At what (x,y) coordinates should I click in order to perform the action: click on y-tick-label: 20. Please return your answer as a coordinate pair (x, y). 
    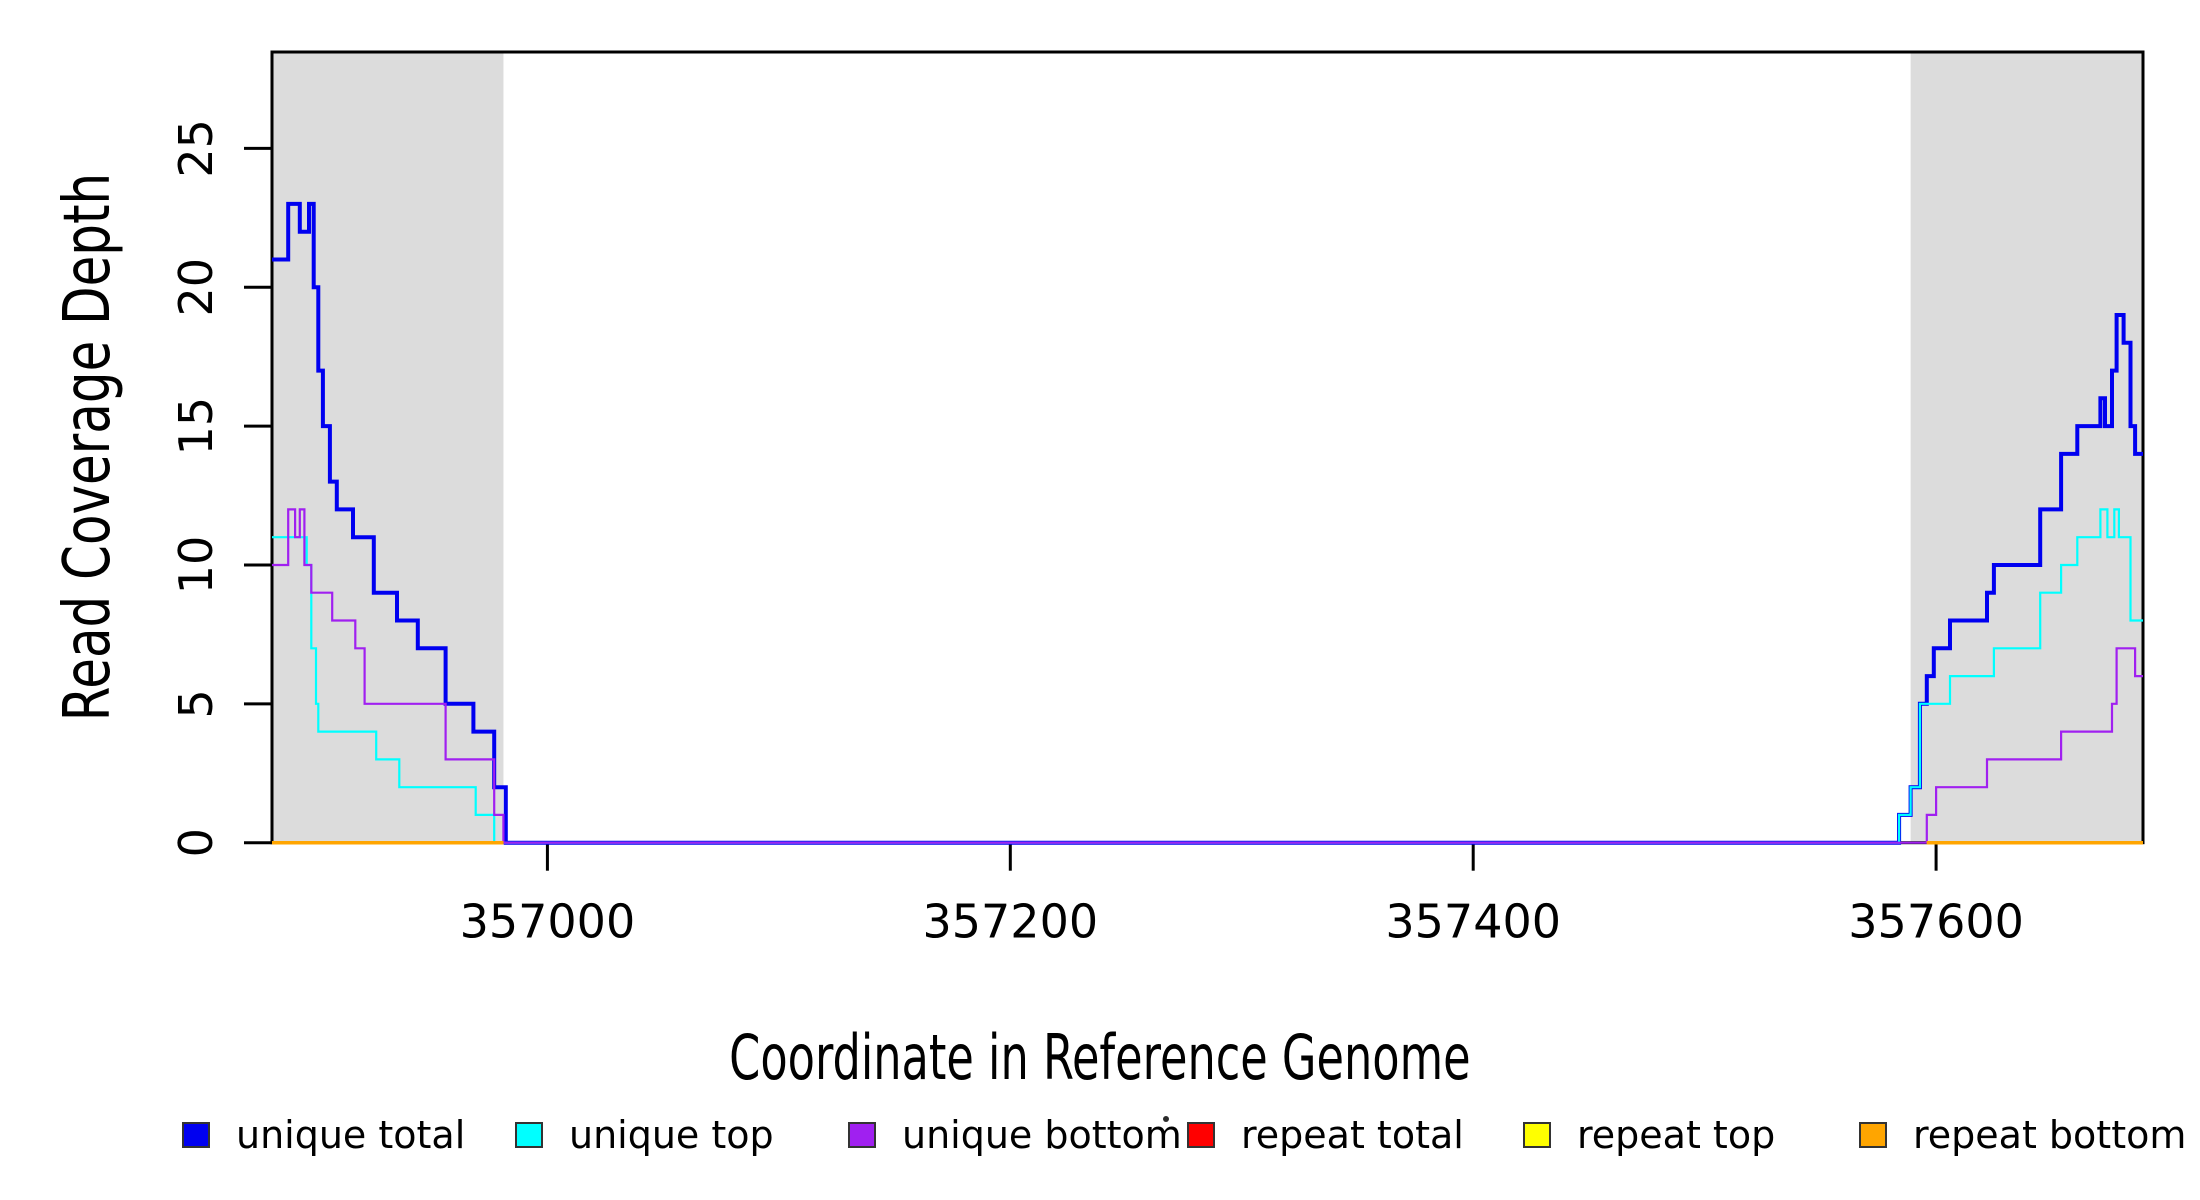
    Looking at the image, I should click on (196, 287).